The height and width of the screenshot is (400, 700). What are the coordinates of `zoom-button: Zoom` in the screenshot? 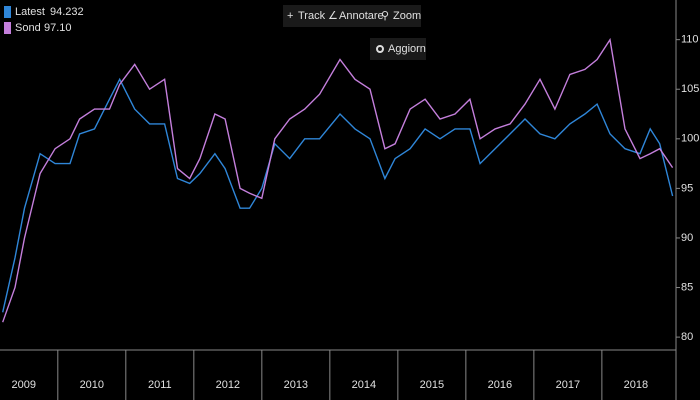 It's located at (407, 16).